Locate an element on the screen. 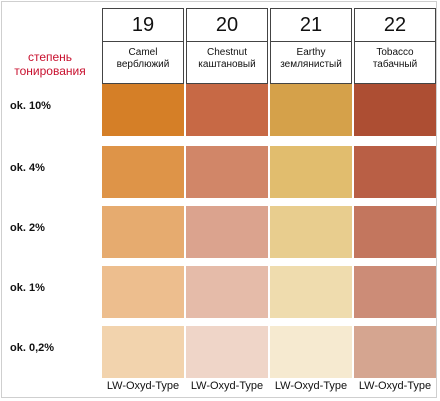  color-number: 22 is located at coordinates (395, 25).